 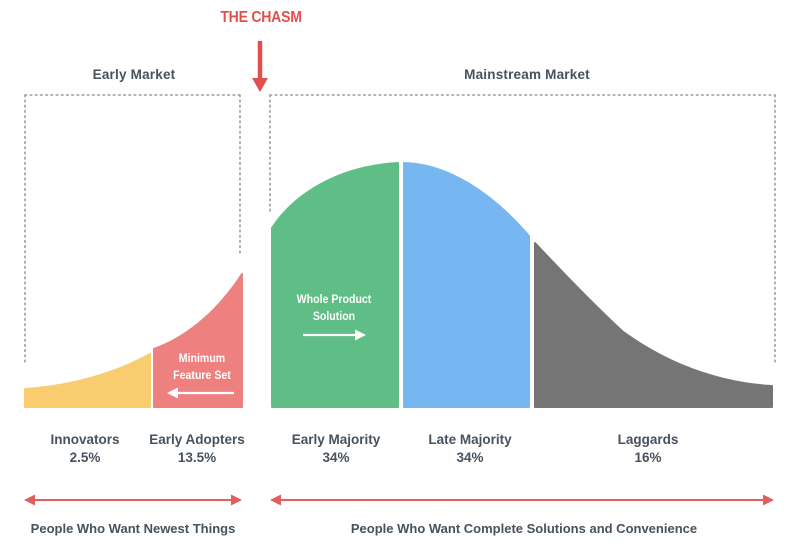 I want to click on segment-name: Late Majority, so click(x=470, y=439).